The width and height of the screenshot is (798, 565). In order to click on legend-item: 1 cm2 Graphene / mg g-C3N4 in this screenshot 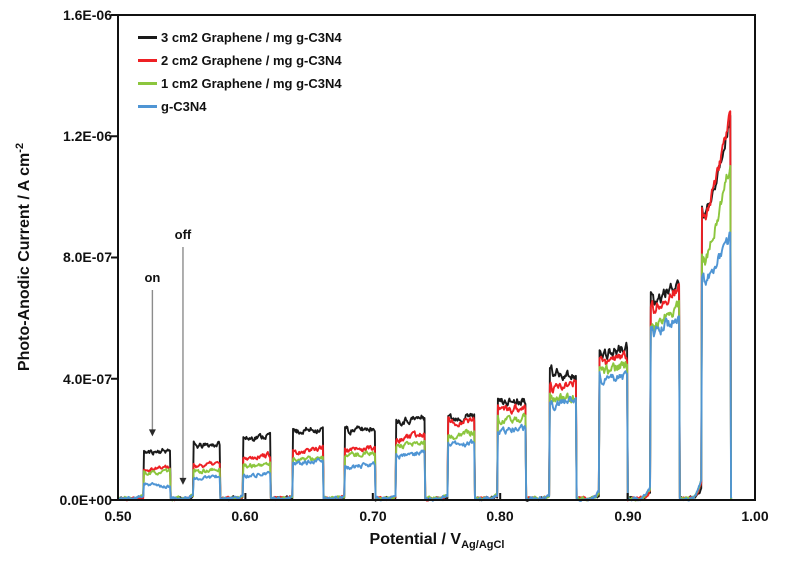, I will do `click(240, 83)`.